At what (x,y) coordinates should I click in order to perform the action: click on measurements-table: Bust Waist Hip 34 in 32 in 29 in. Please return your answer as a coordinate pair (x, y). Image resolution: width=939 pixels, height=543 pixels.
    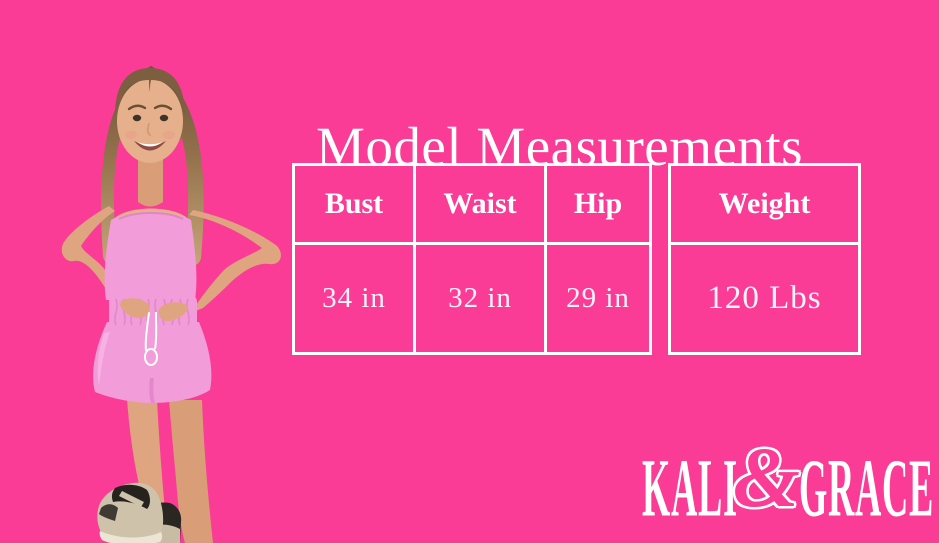
    Looking at the image, I should click on (472, 259).